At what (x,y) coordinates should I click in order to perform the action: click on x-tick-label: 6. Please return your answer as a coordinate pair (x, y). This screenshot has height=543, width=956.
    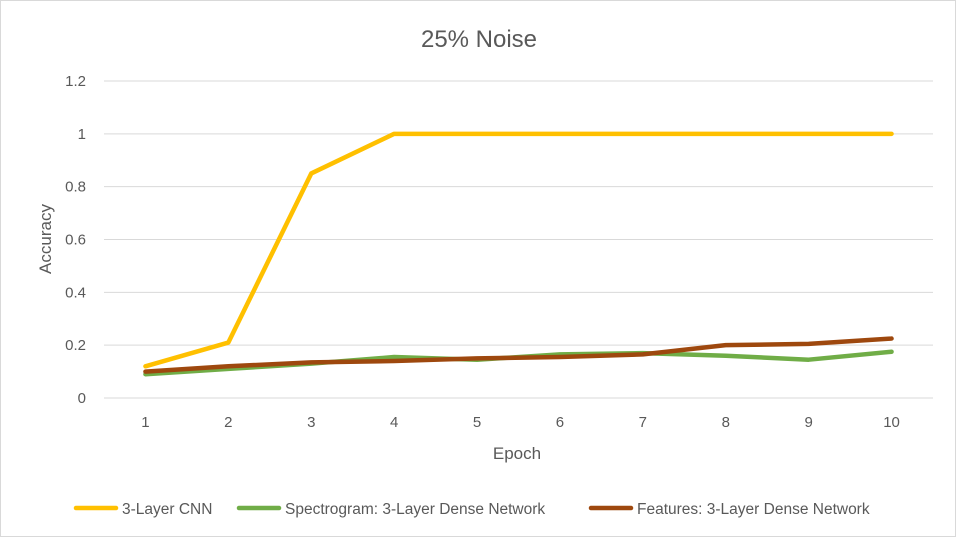
    Looking at the image, I should click on (560, 422).